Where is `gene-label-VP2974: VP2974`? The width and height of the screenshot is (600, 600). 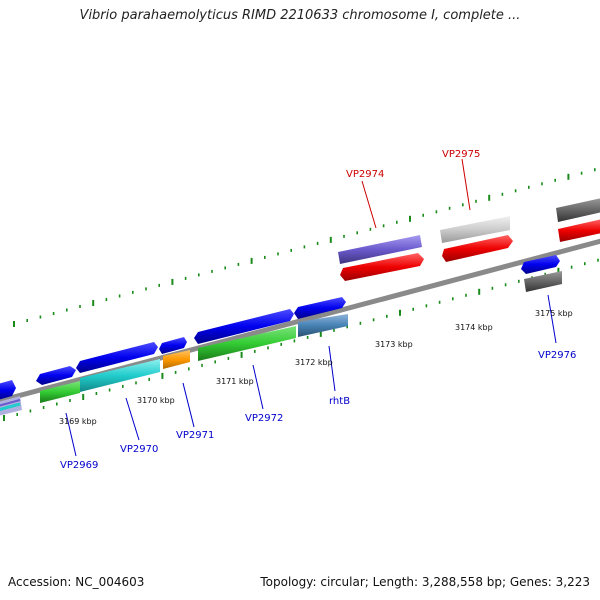
gene-label-VP2974: VP2974 is located at coordinates (365, 174).